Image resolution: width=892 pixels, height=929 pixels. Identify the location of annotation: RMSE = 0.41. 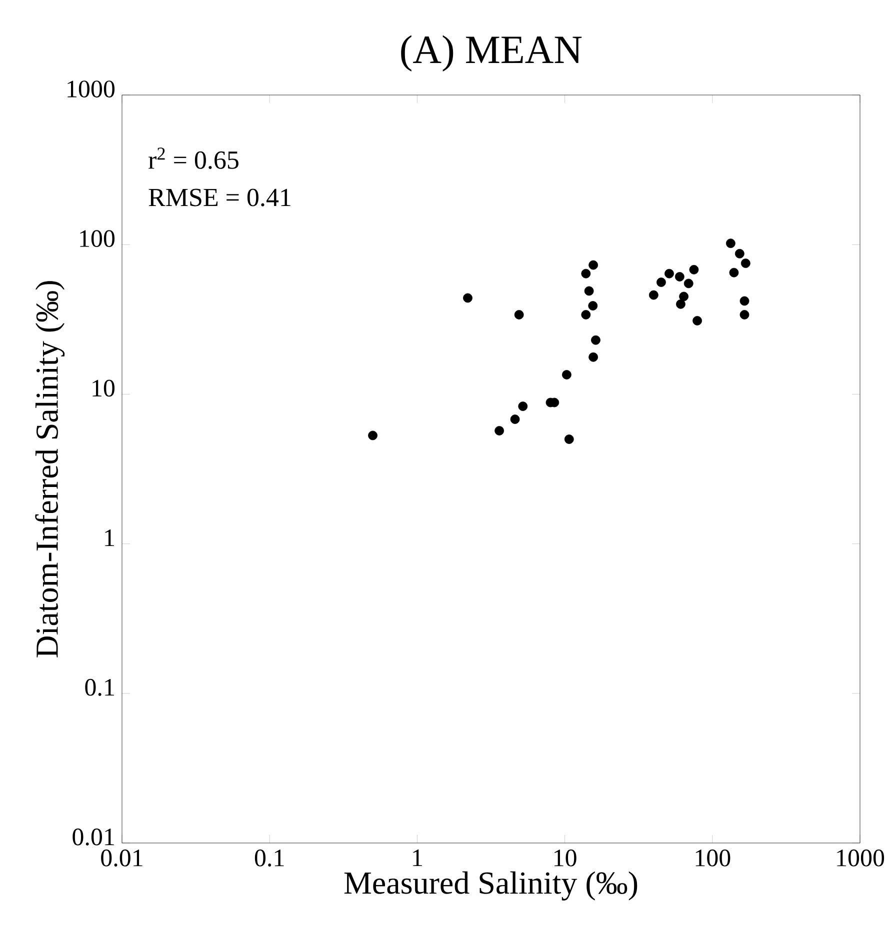
(219, 197).